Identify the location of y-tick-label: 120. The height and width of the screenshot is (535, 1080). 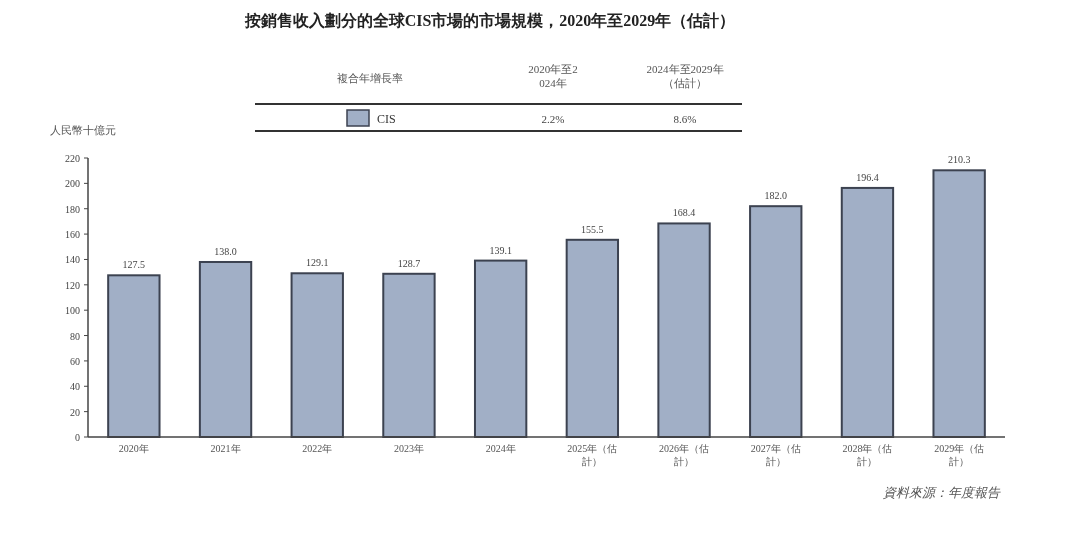
(72, 285).